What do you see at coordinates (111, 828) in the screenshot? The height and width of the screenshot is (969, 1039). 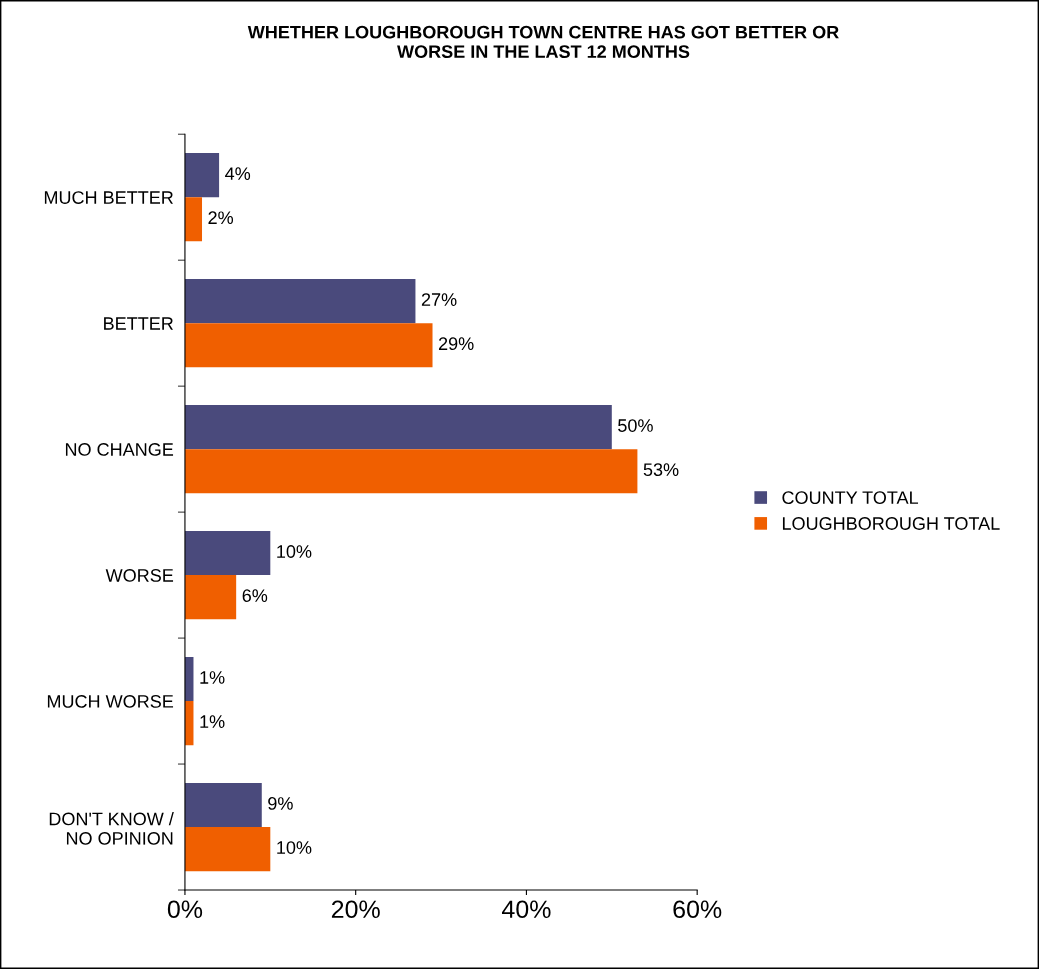 I see `y-tick-label: DON'T KNOW / NO OPINION` at bounding box center [111, 828].